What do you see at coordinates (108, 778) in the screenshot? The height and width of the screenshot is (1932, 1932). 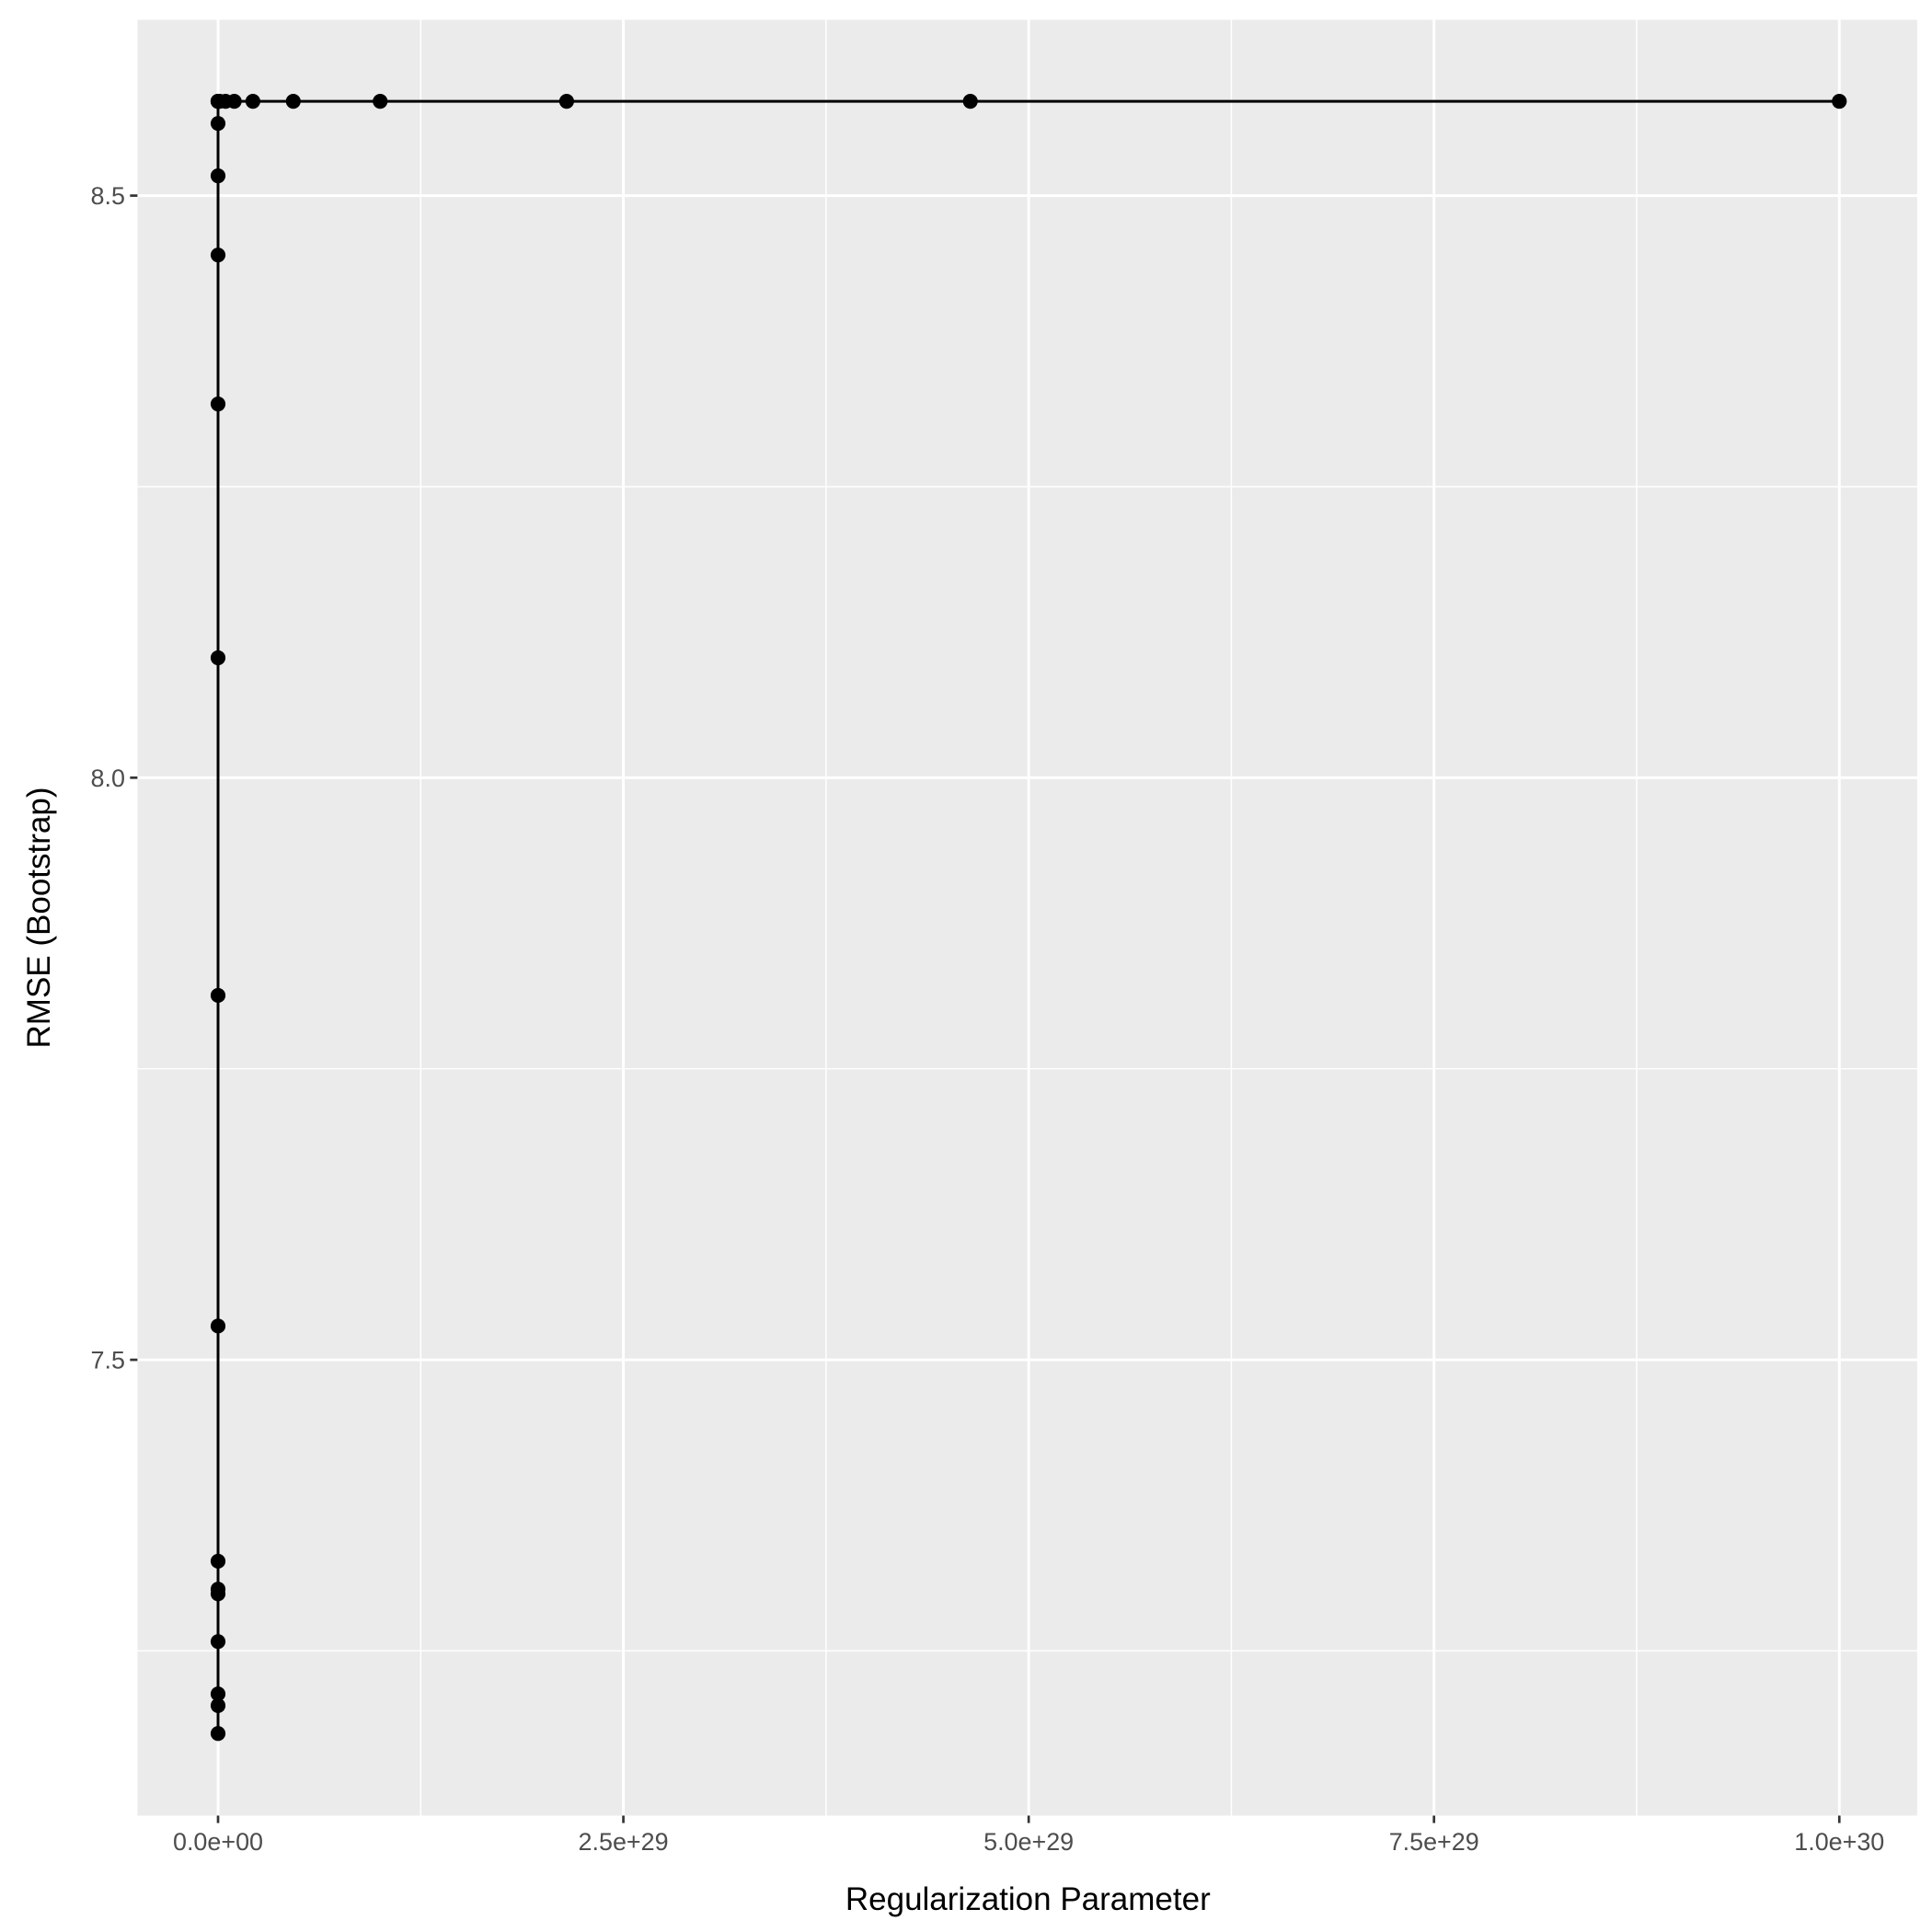 I see `y-tick-label: 8.0` at bounding box center [108, 778].